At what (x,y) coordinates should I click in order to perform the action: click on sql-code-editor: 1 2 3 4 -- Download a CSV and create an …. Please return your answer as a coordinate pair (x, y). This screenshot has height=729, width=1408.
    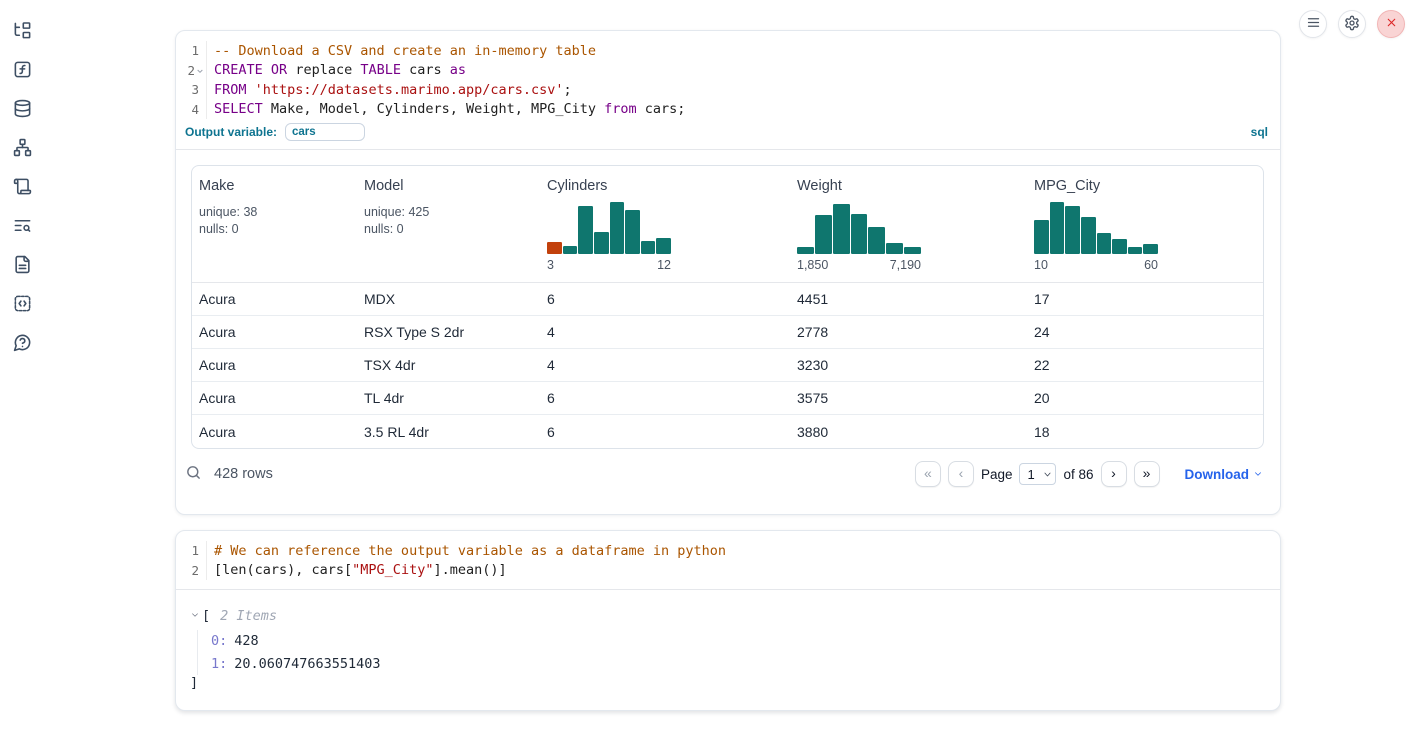
    Looking at the image, I should click on (728, 90).